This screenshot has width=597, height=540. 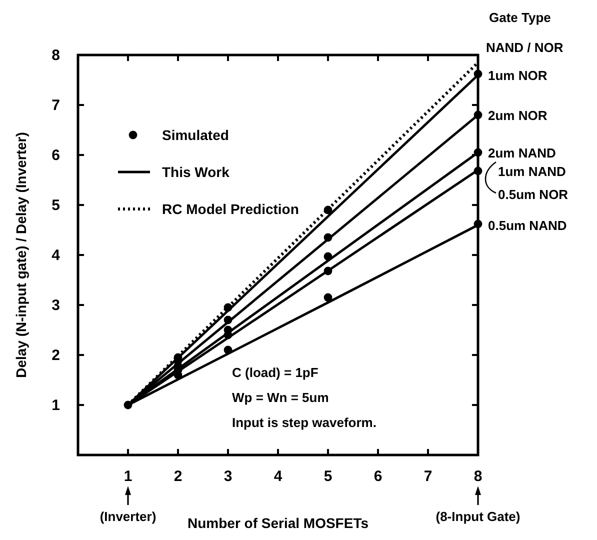 What do you see at coordinates (478, 476) in the screenshot?
I see `x-tick-label: 8` at bounding box center [478, 476].